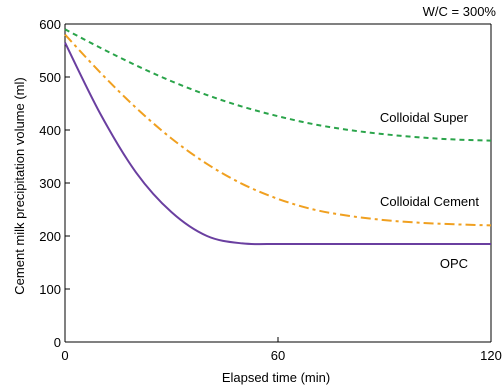 The height and width of the screenshot is (390, 502). What do you see at coordinates (50, 236) in the screenshot?
I see `y-tick-label: 200` at bounding box center [50, 236].